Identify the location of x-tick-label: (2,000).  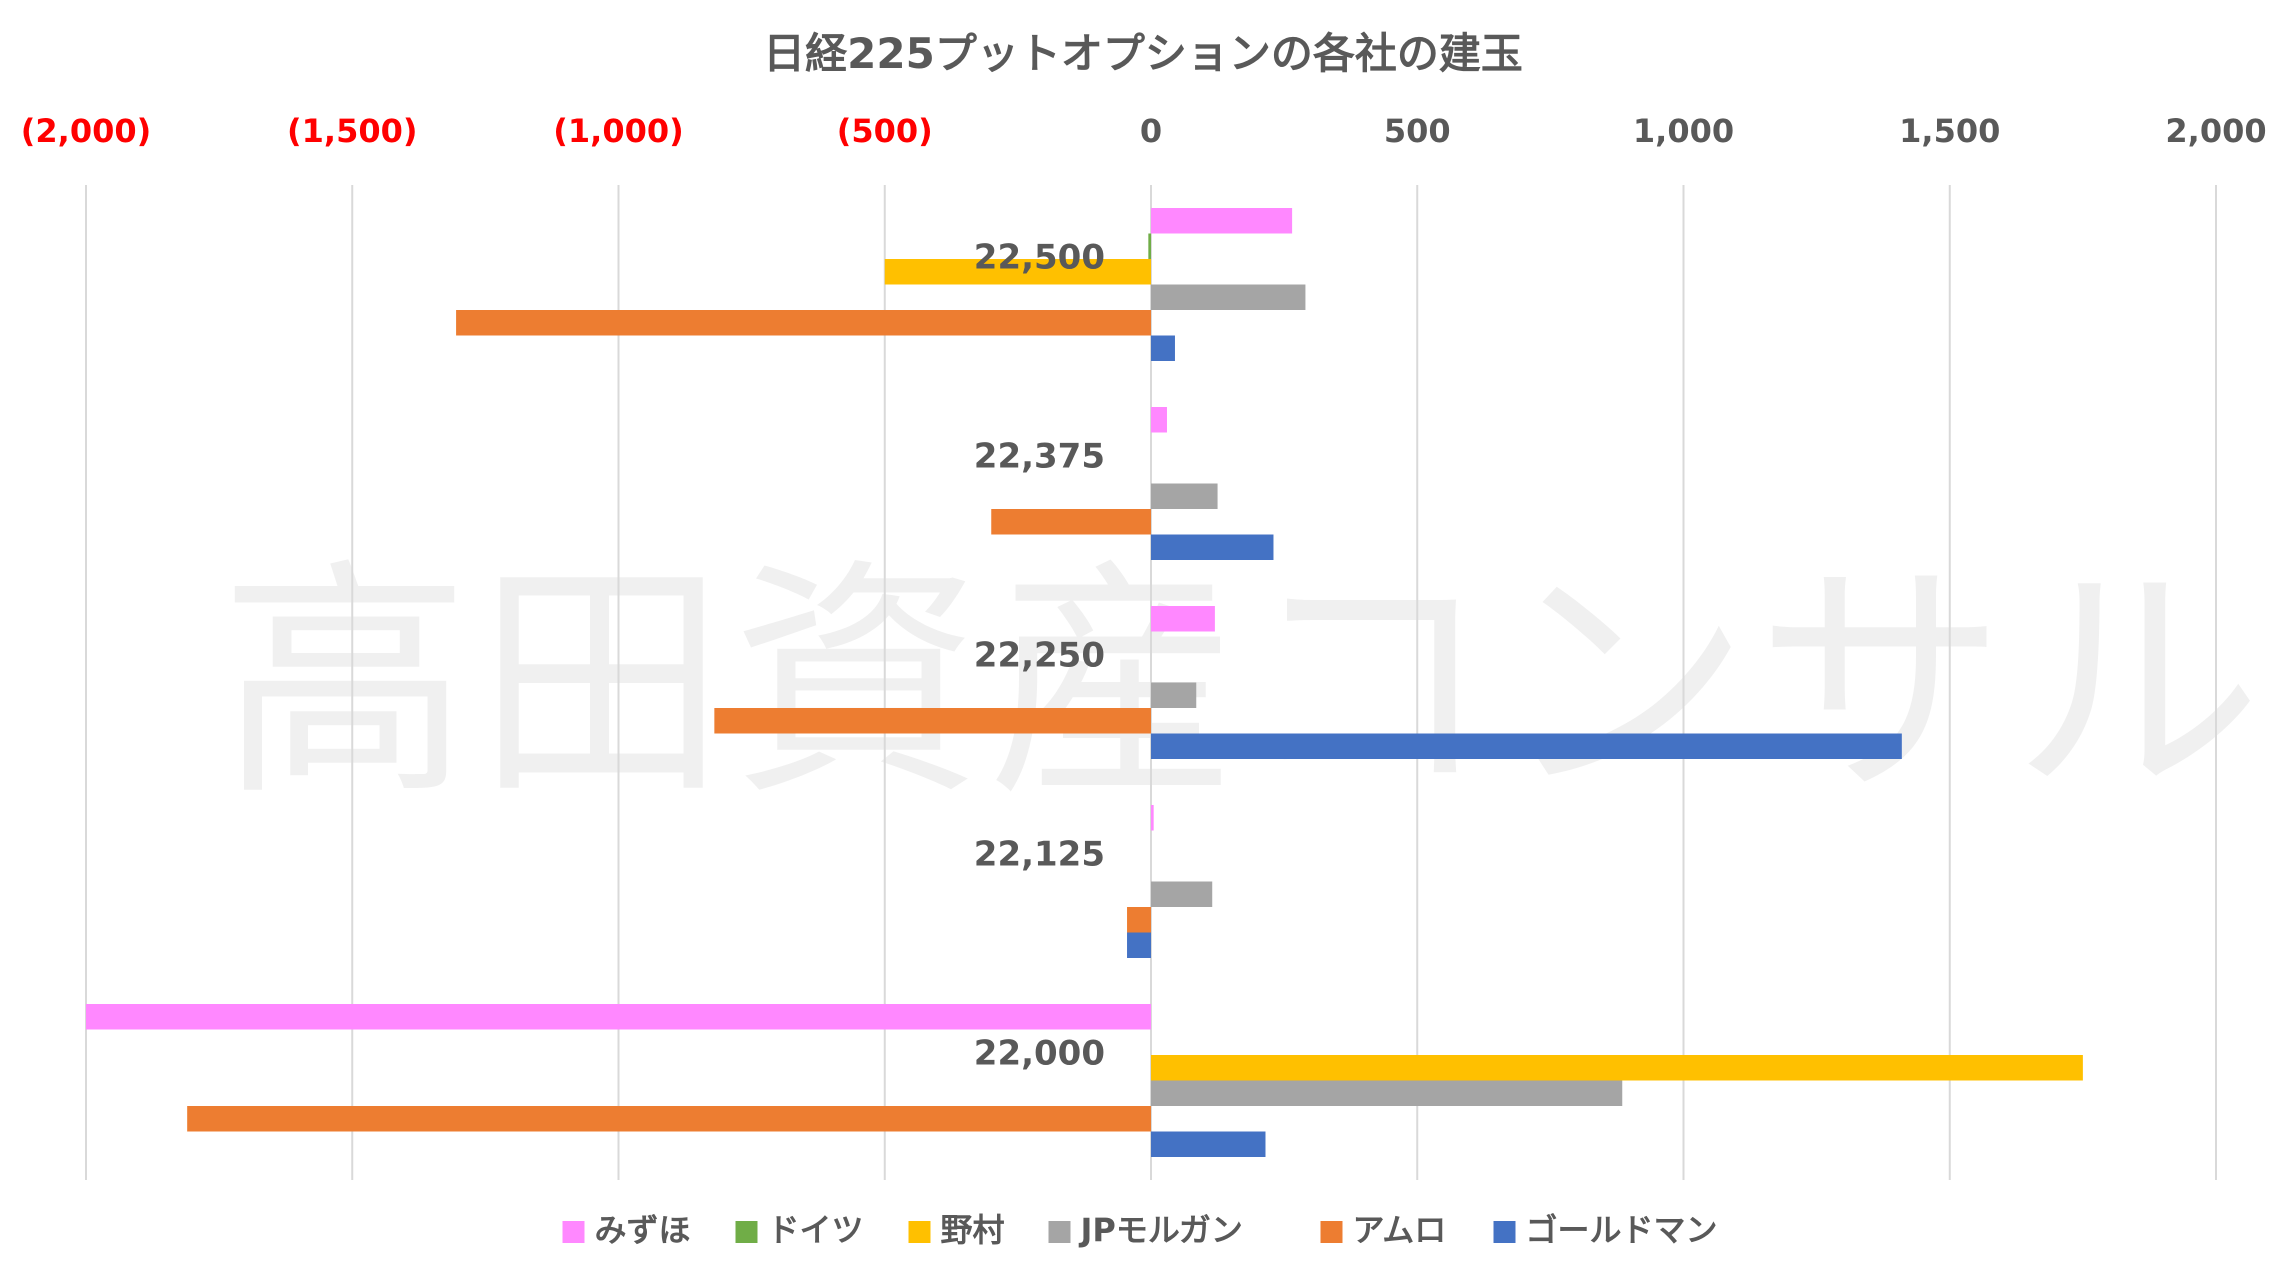
(86, 131).